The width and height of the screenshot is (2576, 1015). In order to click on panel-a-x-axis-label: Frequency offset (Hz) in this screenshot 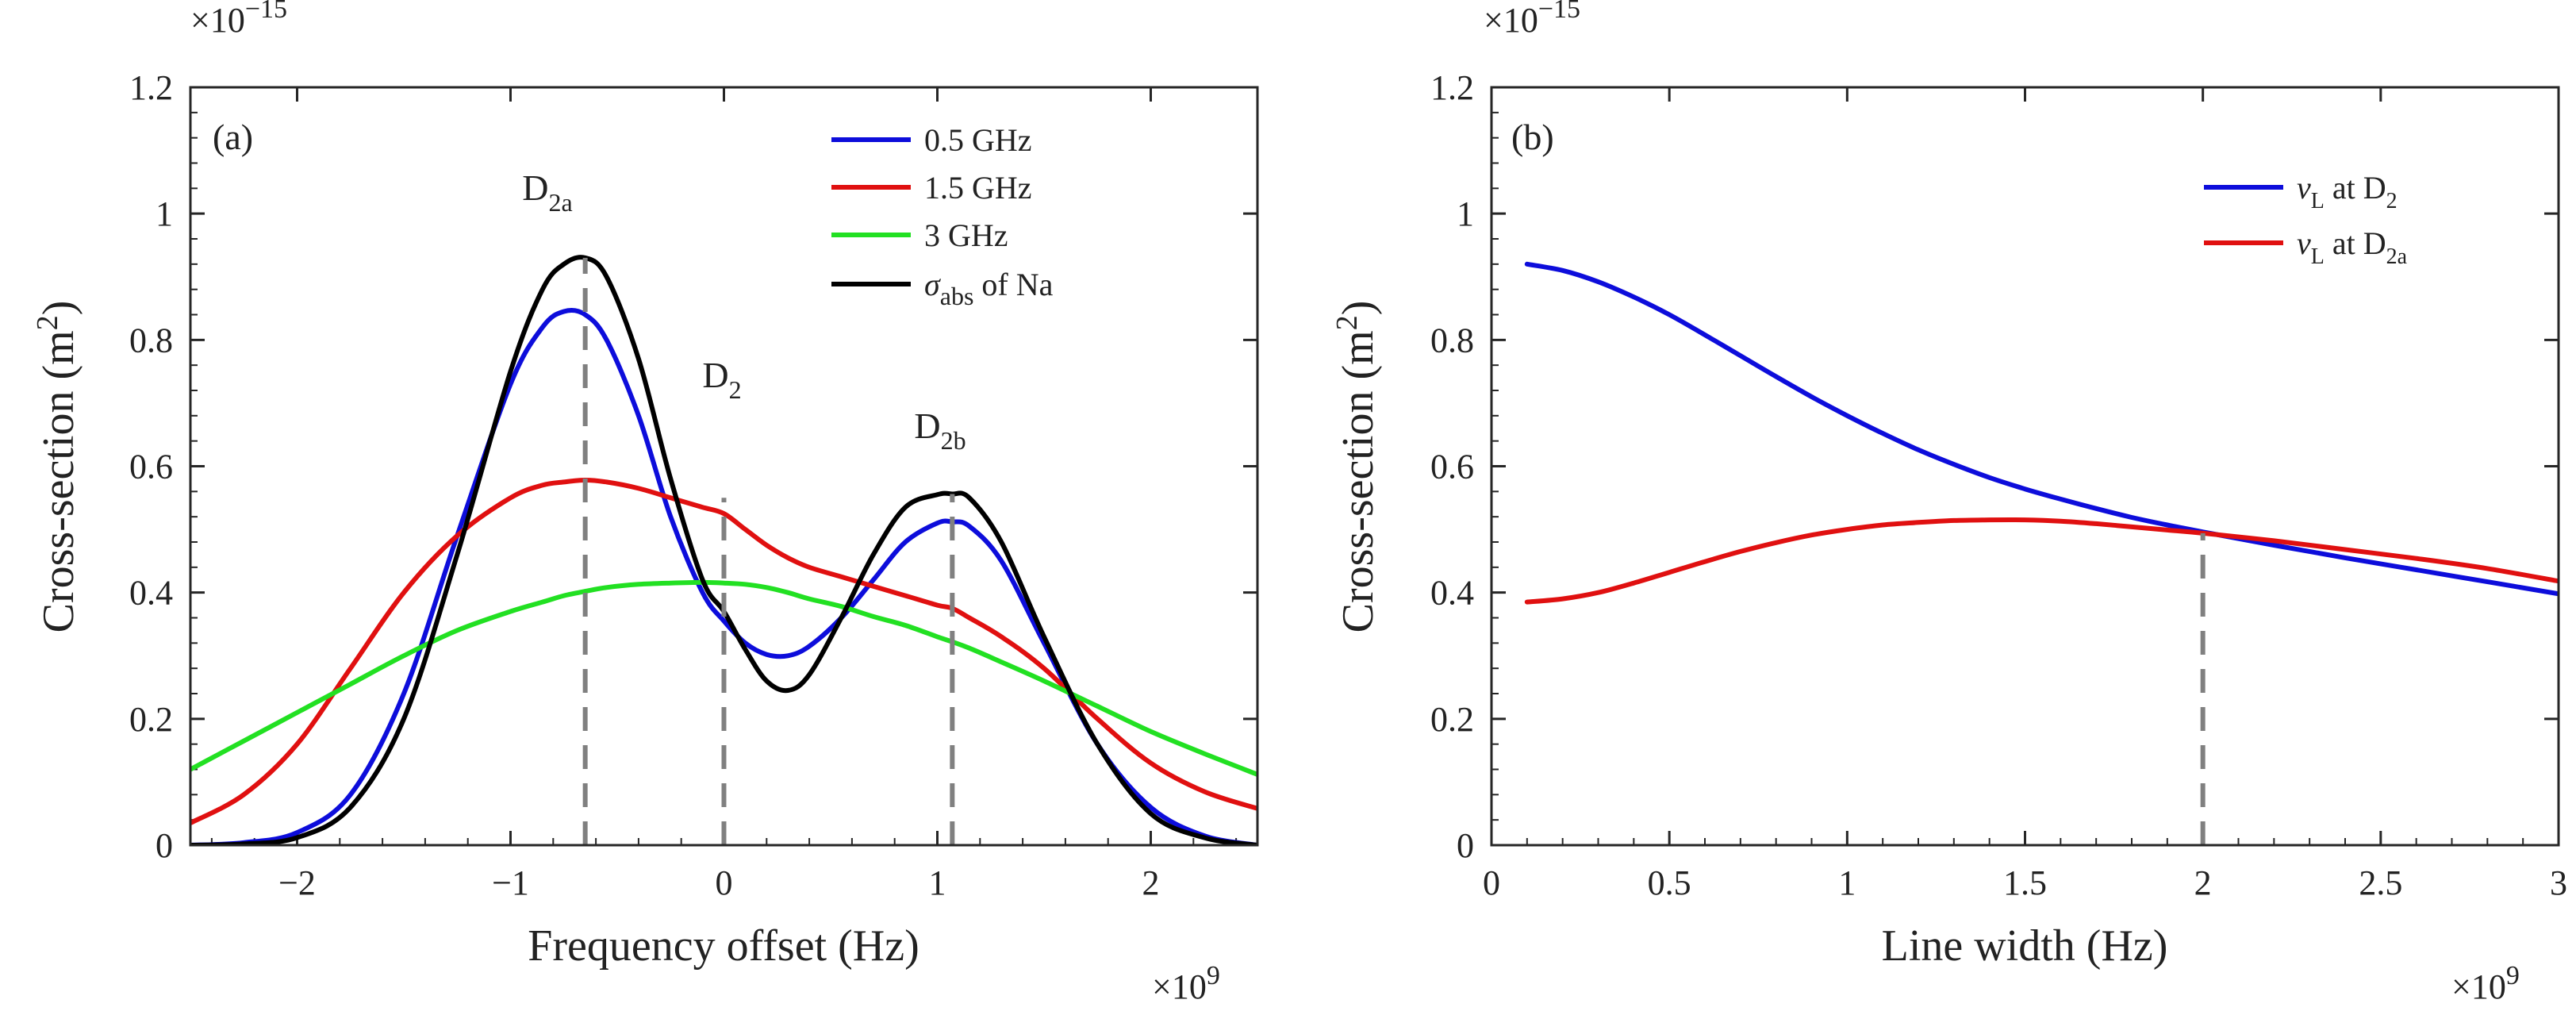, I will do `click(723, 946)`.